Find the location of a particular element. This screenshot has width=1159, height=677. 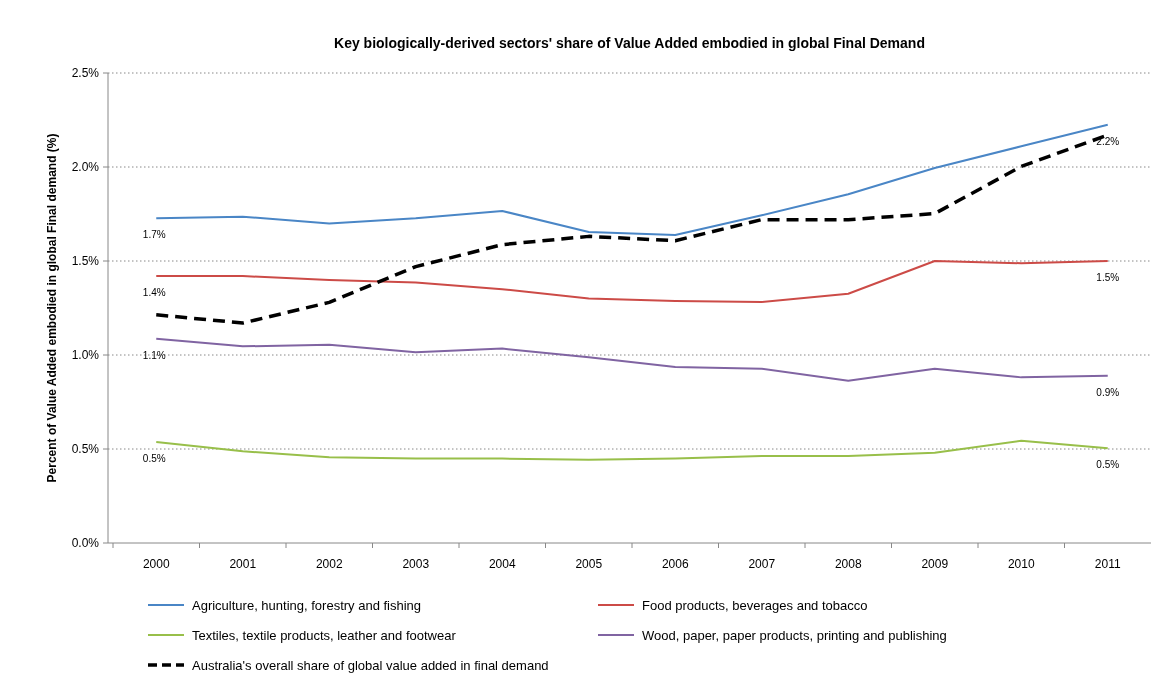

legend-label: Textiles, textile products, leather and footwear is located at coordinates (324, 635).